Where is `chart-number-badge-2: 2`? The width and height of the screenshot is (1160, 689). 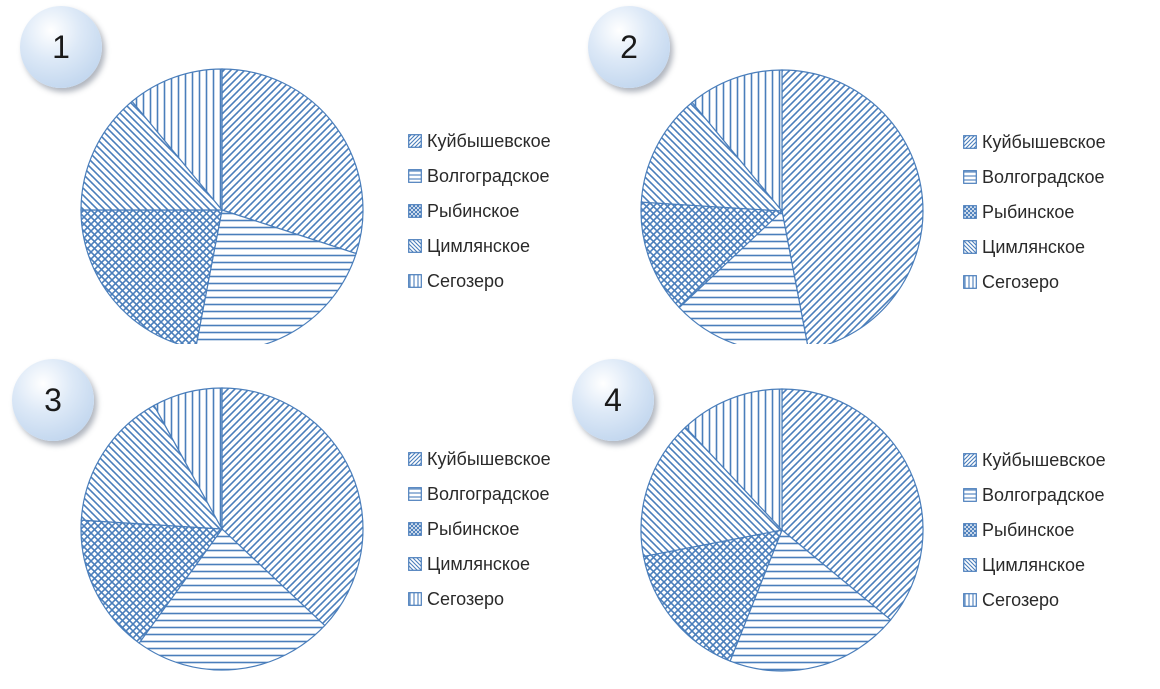
chart-number-badge-2: 2 is located at coordinates (629, 47).